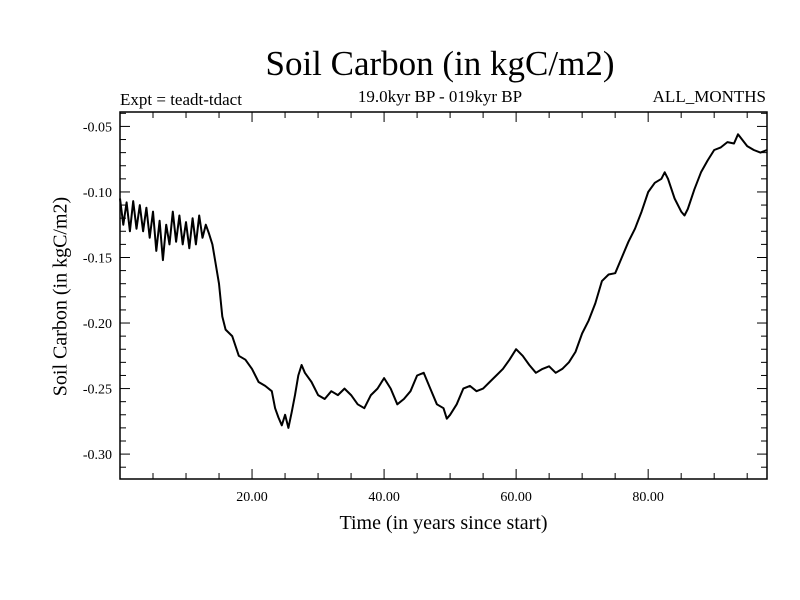 The image size is (800, 600). What do you see at coordinates (97, 127) in the screenshot?
I see `y-tick-label: -0.05` at bounding box center [97, 127].